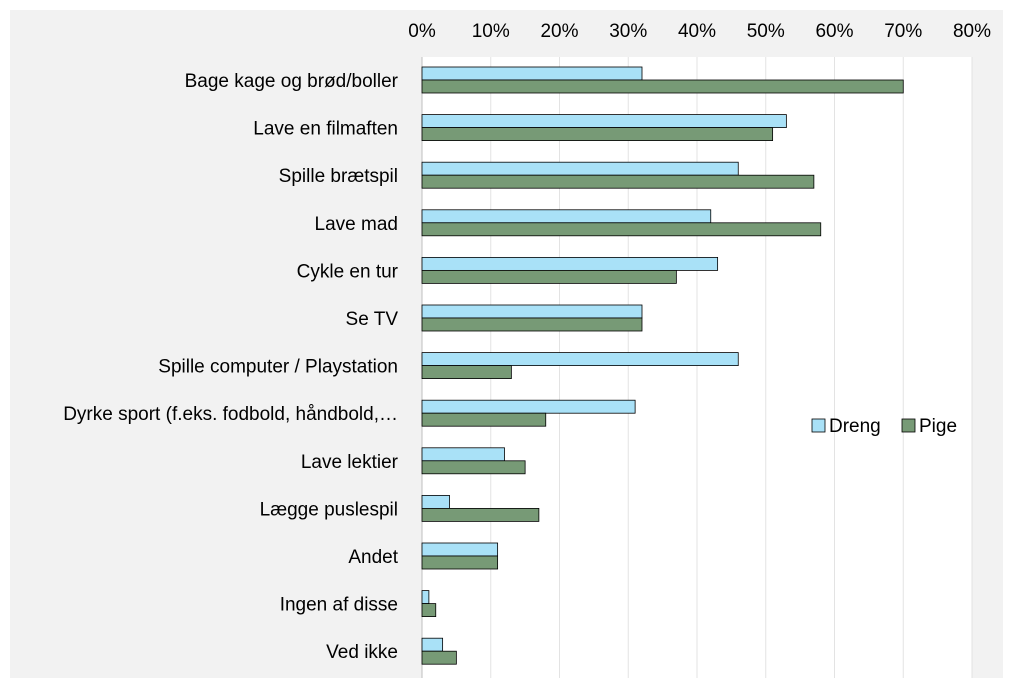  Describe the element at coordinates (628, 31) in the screenshot. I see `x-tick-label: 30%` at that location.